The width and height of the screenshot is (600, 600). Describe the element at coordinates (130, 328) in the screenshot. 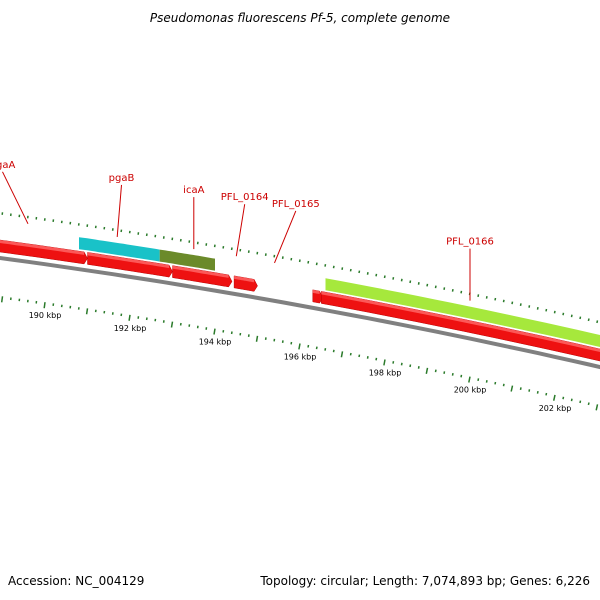

I see `scale-label-192: 192 kbp` at that location.